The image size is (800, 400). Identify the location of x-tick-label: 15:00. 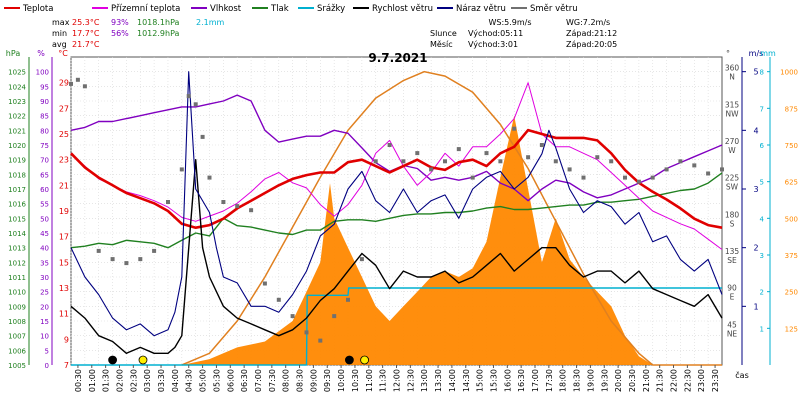
(480, 380).